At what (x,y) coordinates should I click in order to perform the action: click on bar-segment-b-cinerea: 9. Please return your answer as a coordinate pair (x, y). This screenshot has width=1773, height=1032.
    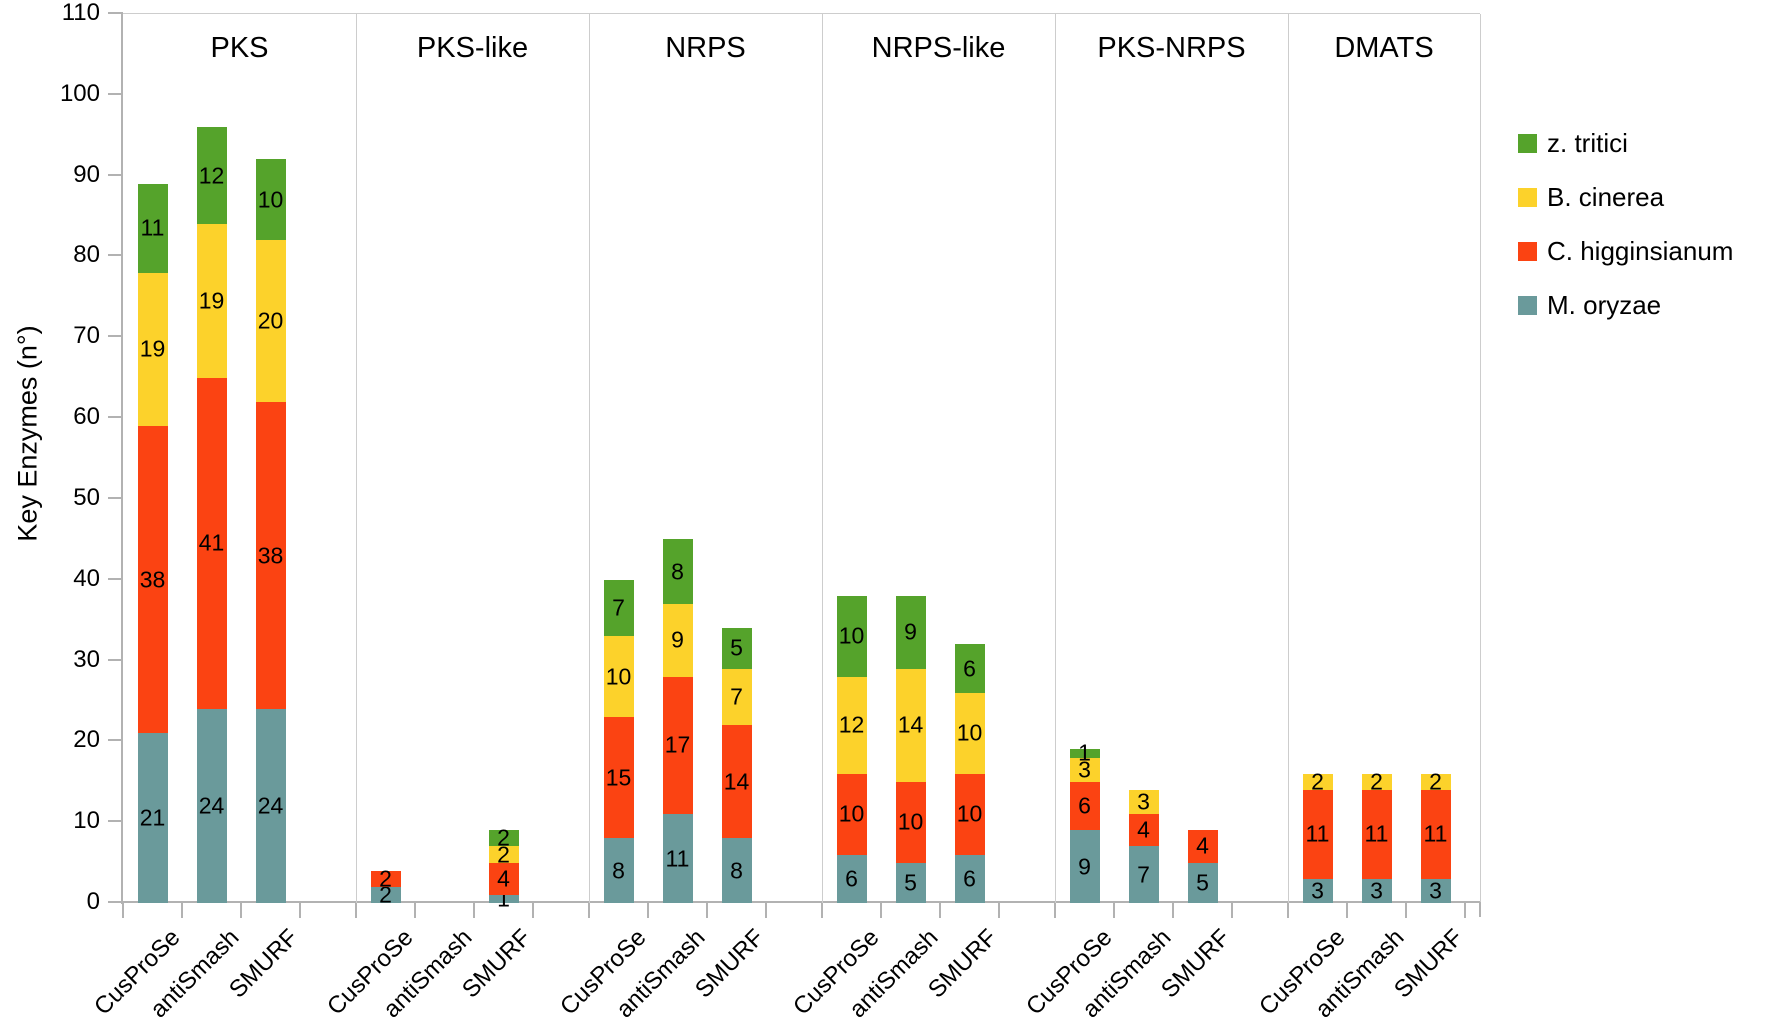
    Looking at the image, I should click on (677, 640).